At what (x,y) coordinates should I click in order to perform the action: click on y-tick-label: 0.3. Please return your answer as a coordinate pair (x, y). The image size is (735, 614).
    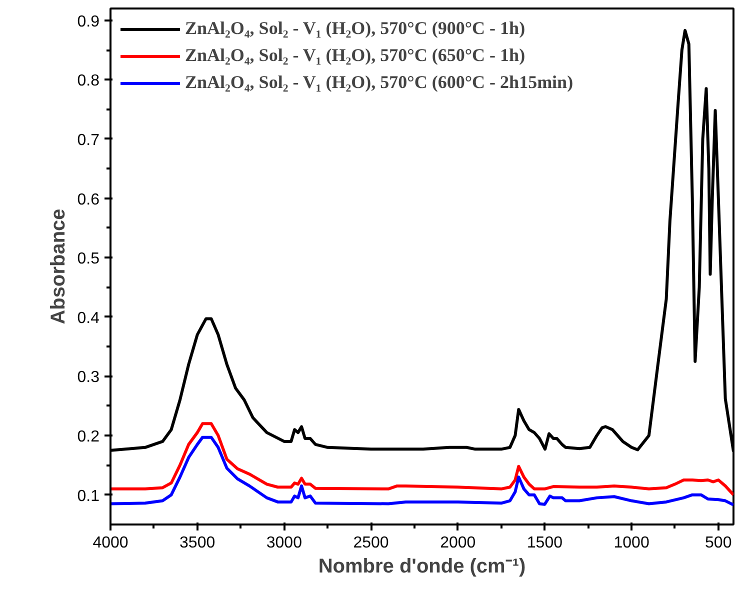
    Looking at the image, I should click on (88, 377).